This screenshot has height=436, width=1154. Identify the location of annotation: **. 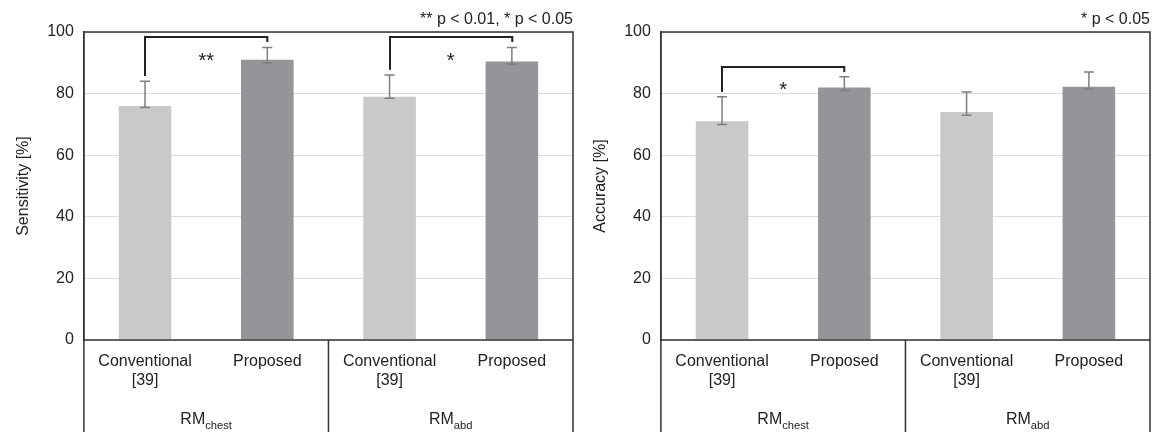
(206, 59).